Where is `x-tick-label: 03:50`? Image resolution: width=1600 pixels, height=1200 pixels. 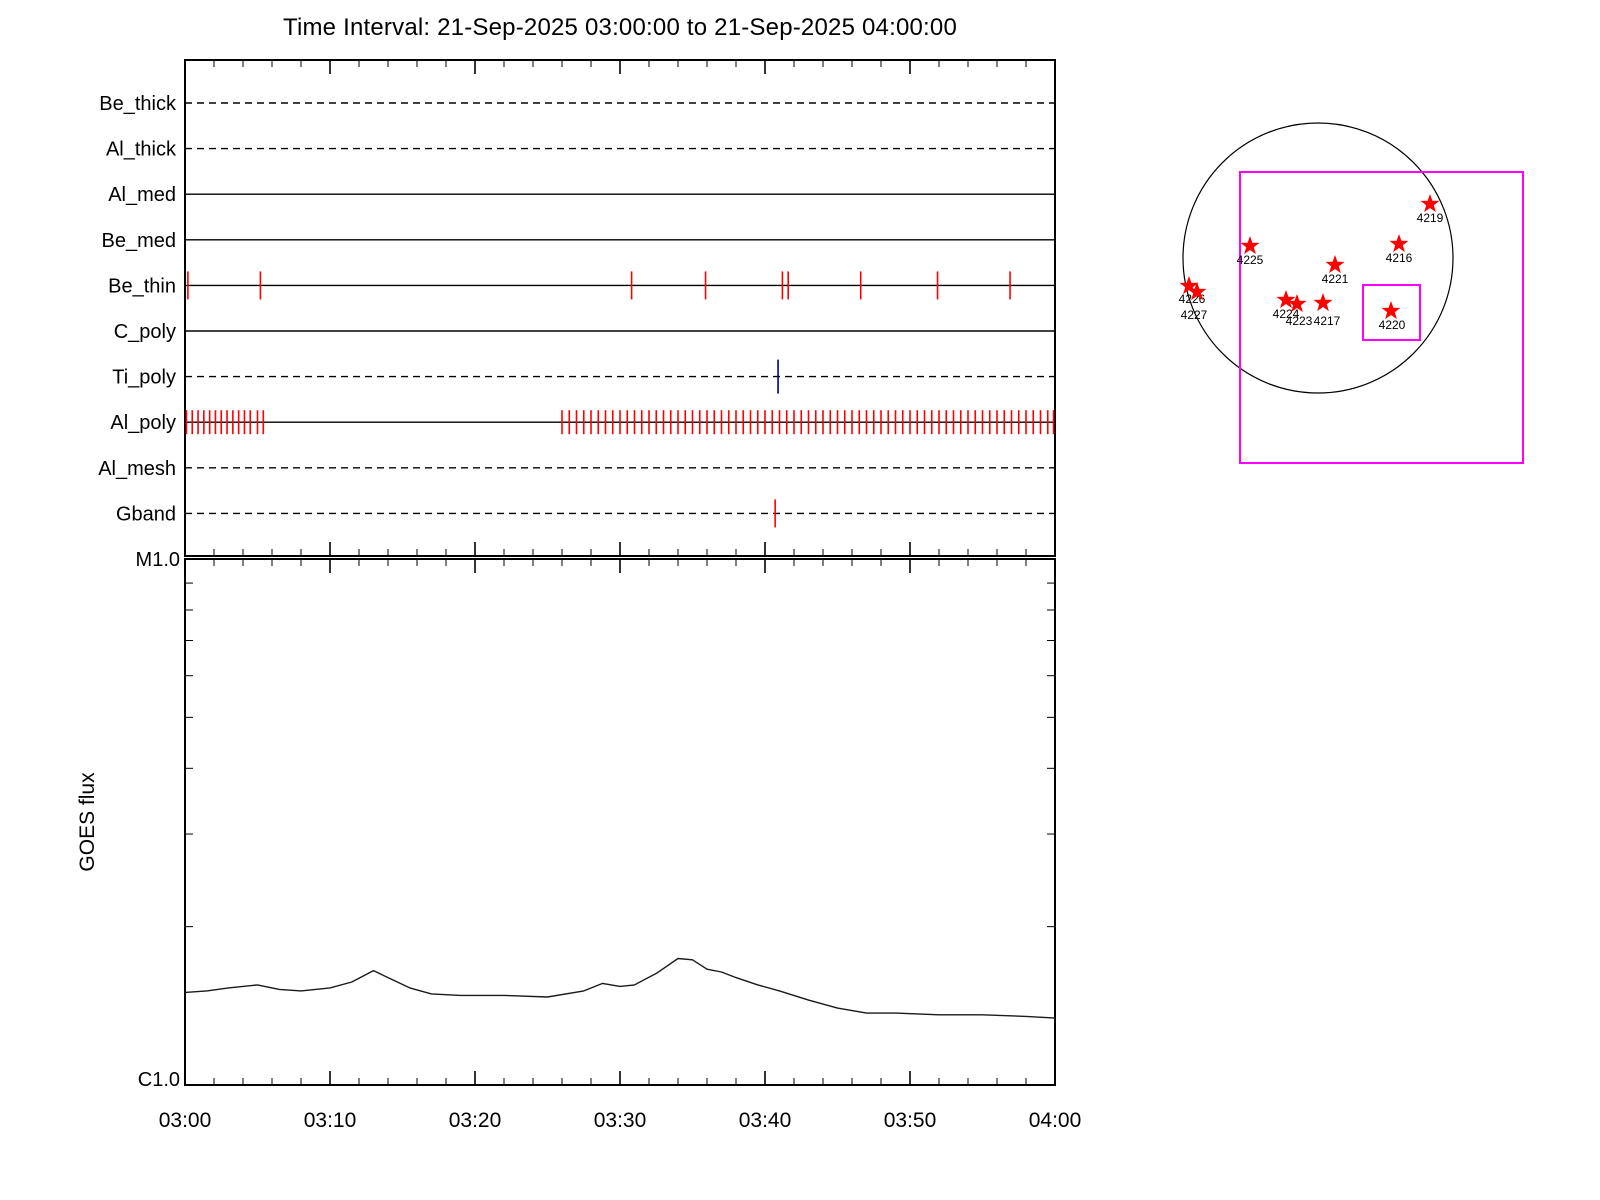 x-tick-label: 03:50 is located at coordinates (910, 1120).